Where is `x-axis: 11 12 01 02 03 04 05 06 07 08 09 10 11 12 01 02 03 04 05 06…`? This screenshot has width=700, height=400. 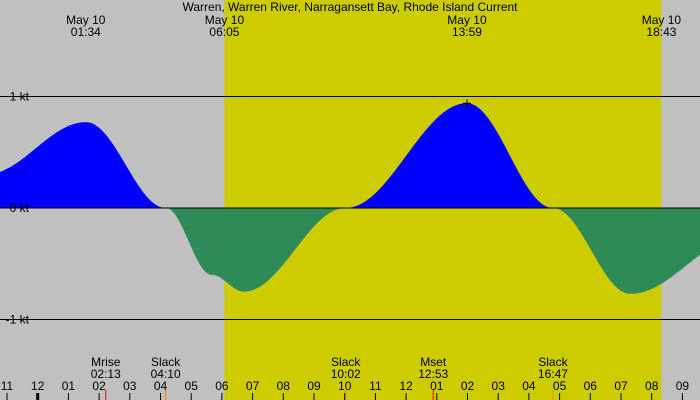
x-axis: 11 12 01 02 03 04 05 06 07 08 09 10 11 12 01 02 03 04 05 06… is located at coordinates (345, 389).